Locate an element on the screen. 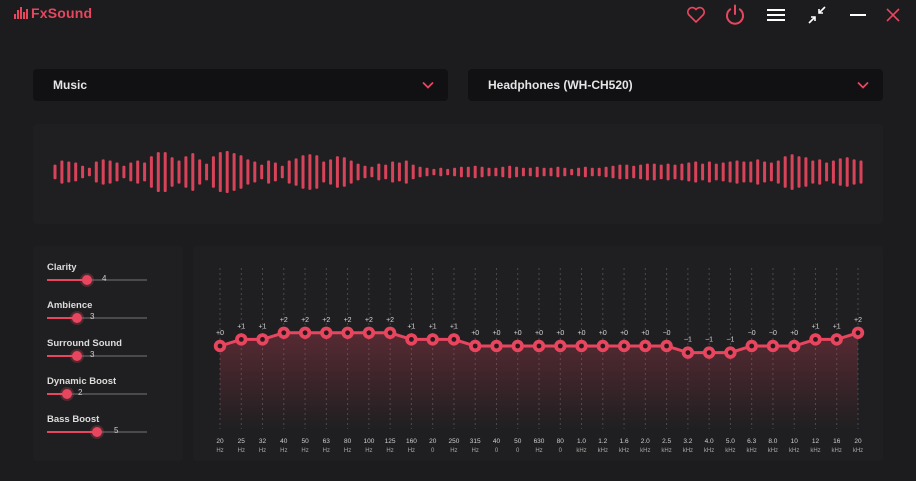 The width and height of the screenshot is (916, 481). effect-slider-surround-sound: Surround Sound 3 is located at coordinates (107, 356).